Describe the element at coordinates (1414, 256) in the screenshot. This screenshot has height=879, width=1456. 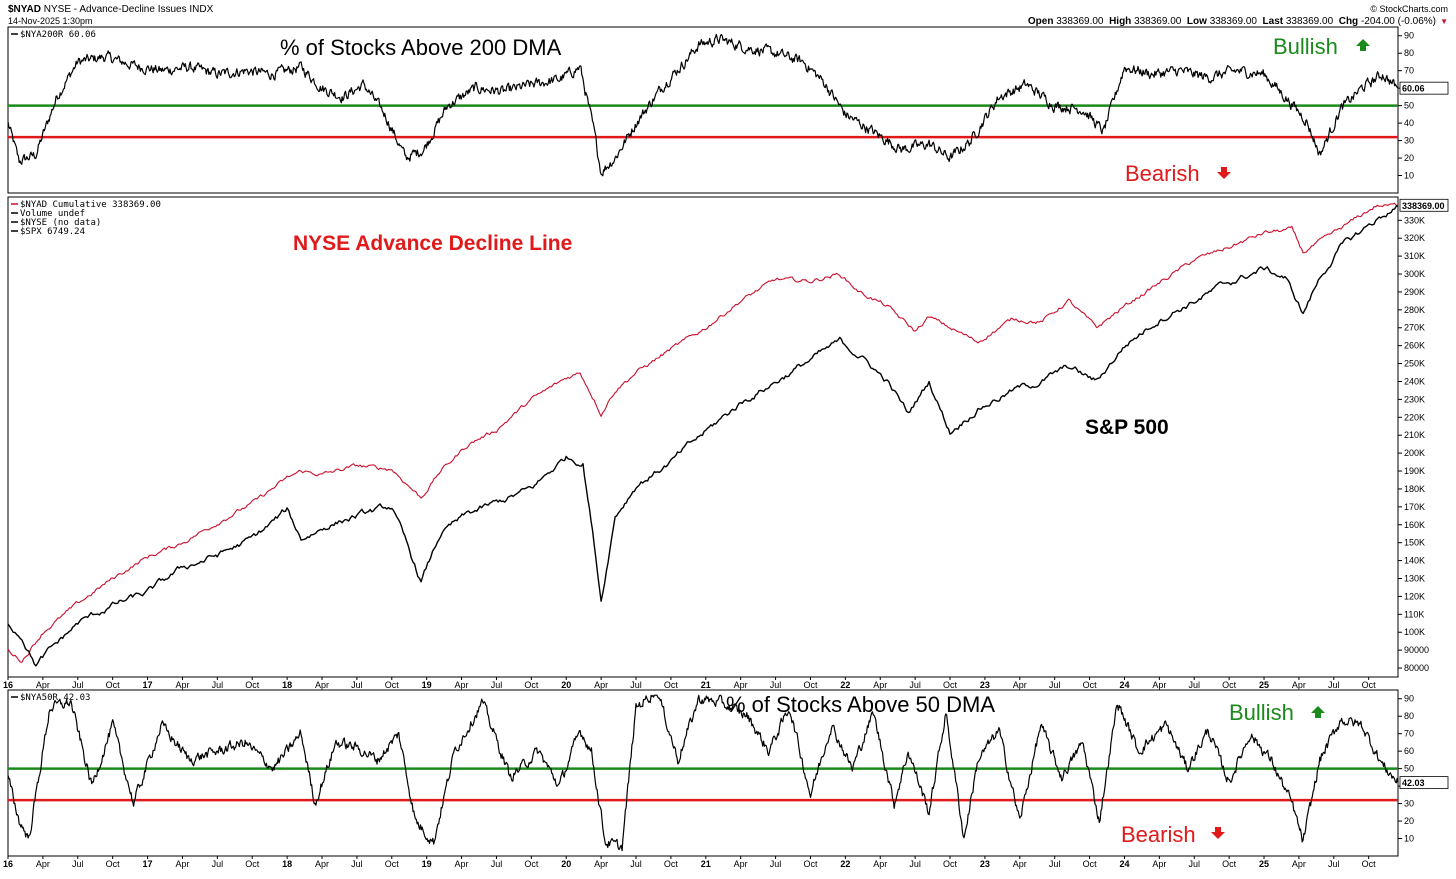
I see `y-tick-label: 310K` at that location.